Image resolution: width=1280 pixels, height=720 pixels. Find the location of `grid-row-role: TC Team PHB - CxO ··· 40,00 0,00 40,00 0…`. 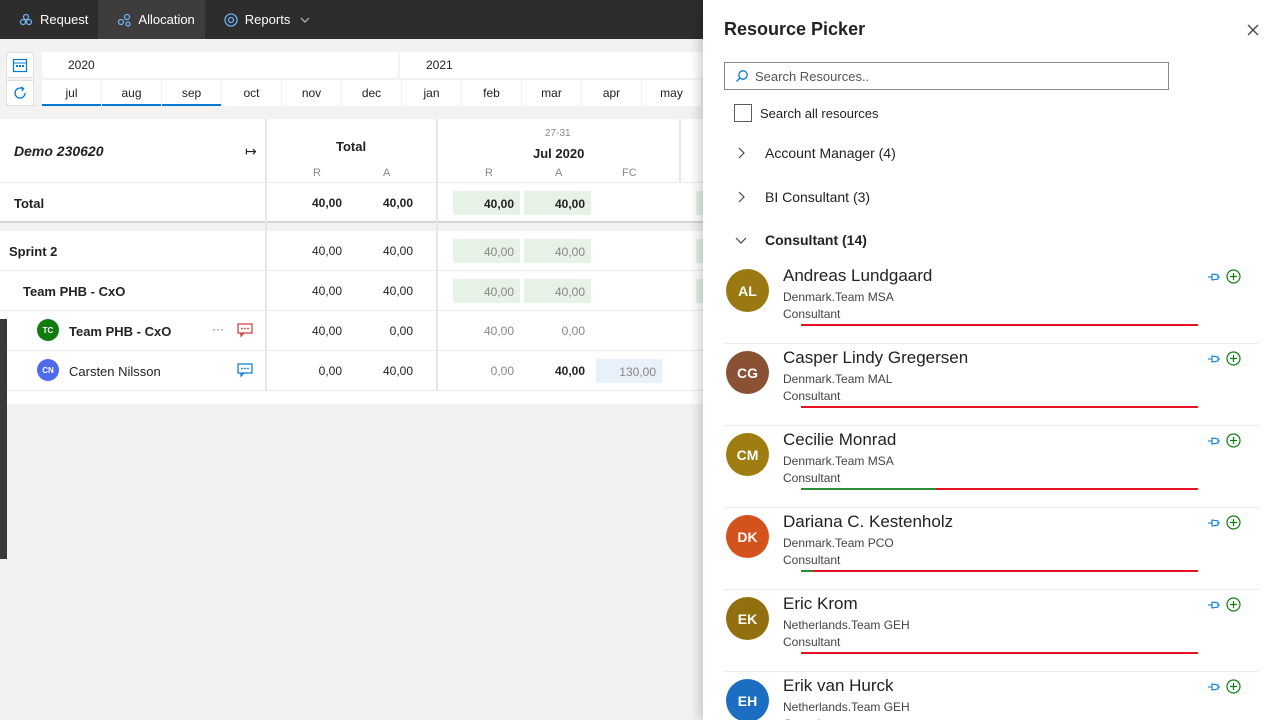

grid-row-role: TC Team PHB - CxO ··· 40,00 0,00 40,00 0… is located at coordinates (351, 331).